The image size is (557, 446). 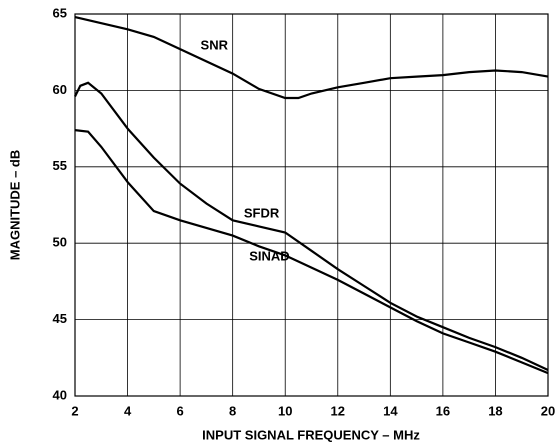 What do you see at coordinates (60, 394) in the screenshot?
I see `y-tick-label: 40` at bounding box center [60, 394].